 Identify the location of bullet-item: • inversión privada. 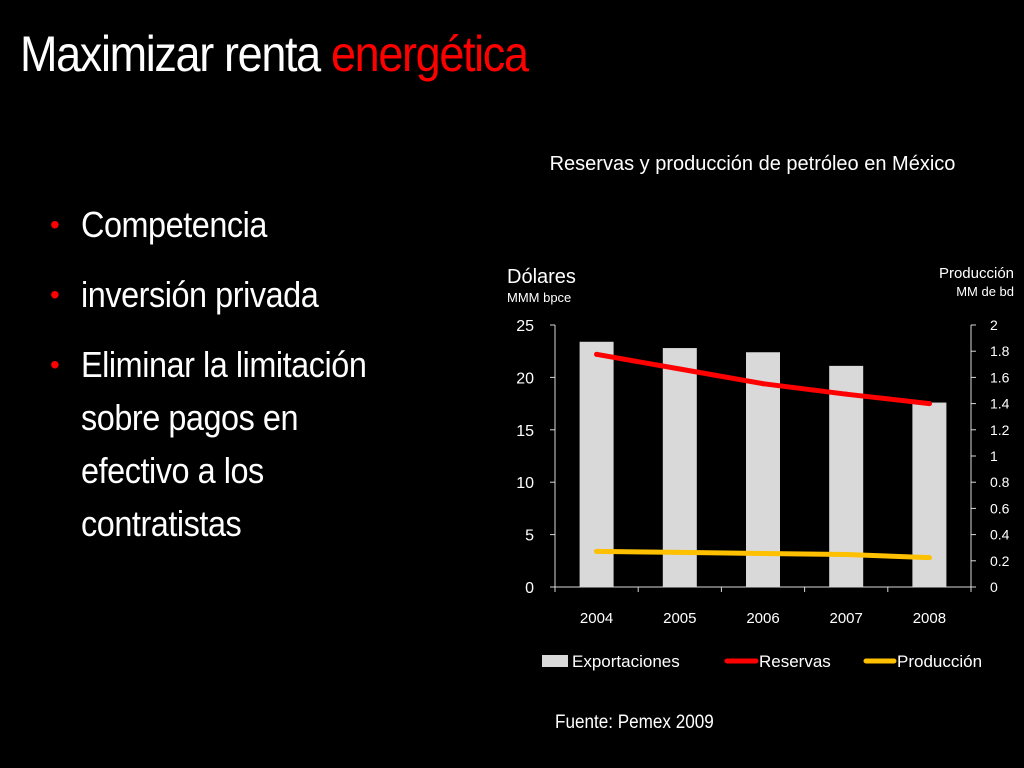
(244, 294).